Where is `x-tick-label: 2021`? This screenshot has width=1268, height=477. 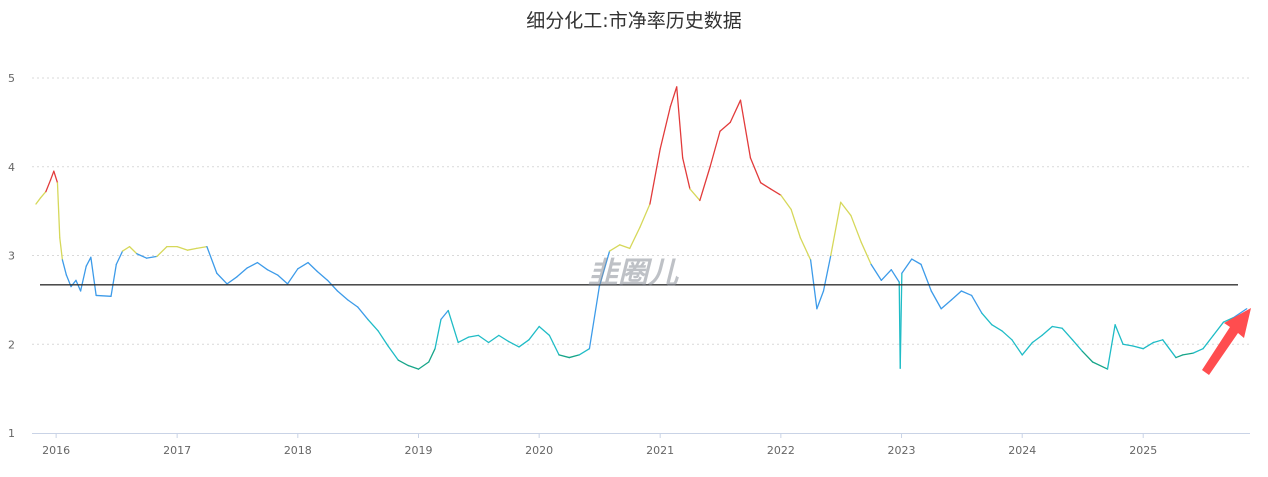
x-tick-label: 2021 is located at coordinates (660, 450).